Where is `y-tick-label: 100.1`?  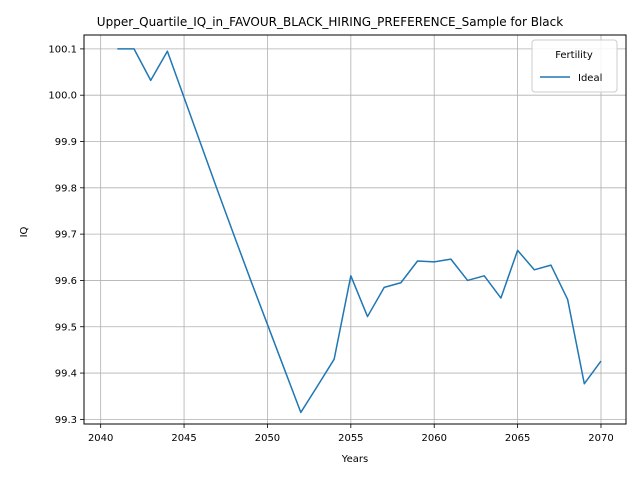 y-tick-label: 100.1 is located at coordinates (62, 49).